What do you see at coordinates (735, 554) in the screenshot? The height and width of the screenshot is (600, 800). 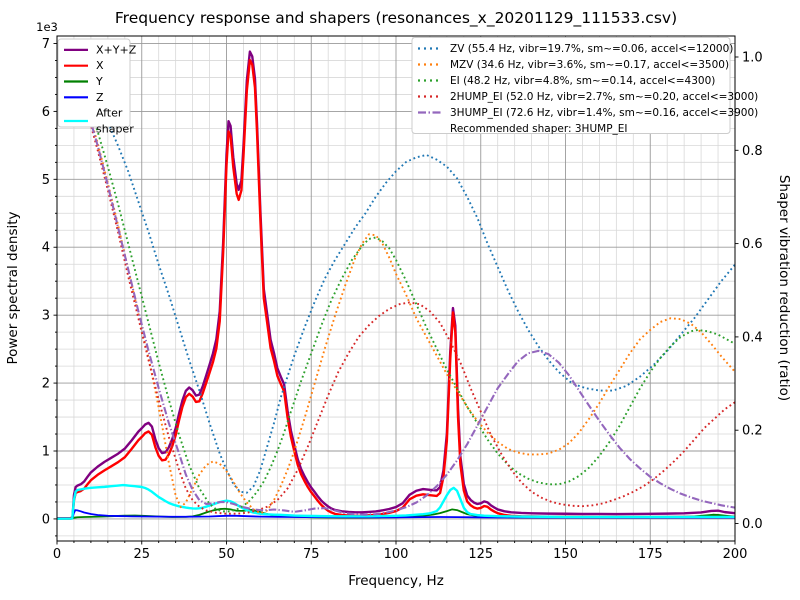 I see `x-tick-label: 200` at bounding box center [735, 554].